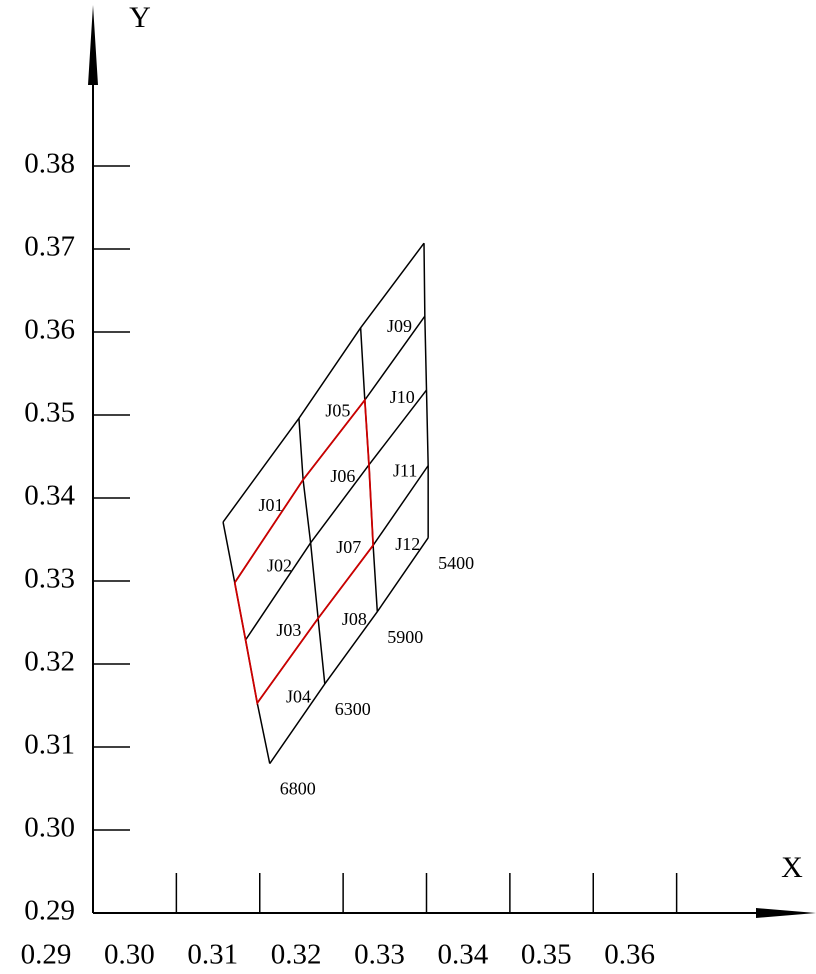 This screenshot has width=816, height=974. What do you see at coordinates (212, 955) in the screenshot?
I see `x-tick-label: 0.31` at bounding box center [212, 955].